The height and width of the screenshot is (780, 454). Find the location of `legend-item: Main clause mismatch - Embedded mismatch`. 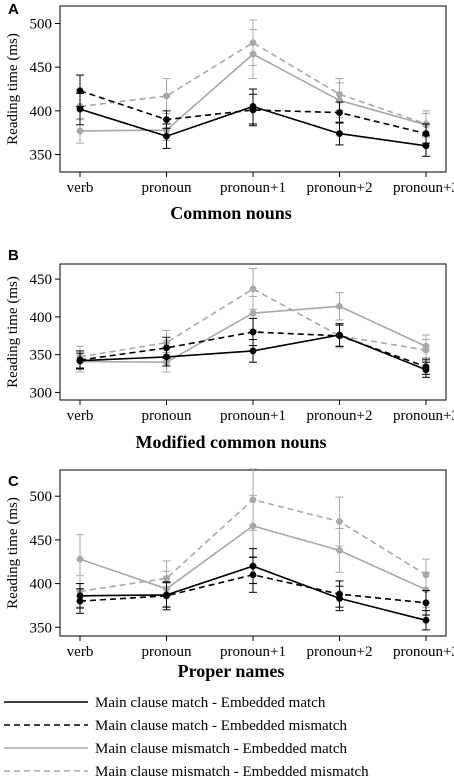

legend-item: Main clause mismatch - Embedded mismatch is located at coordinates (186, 772).